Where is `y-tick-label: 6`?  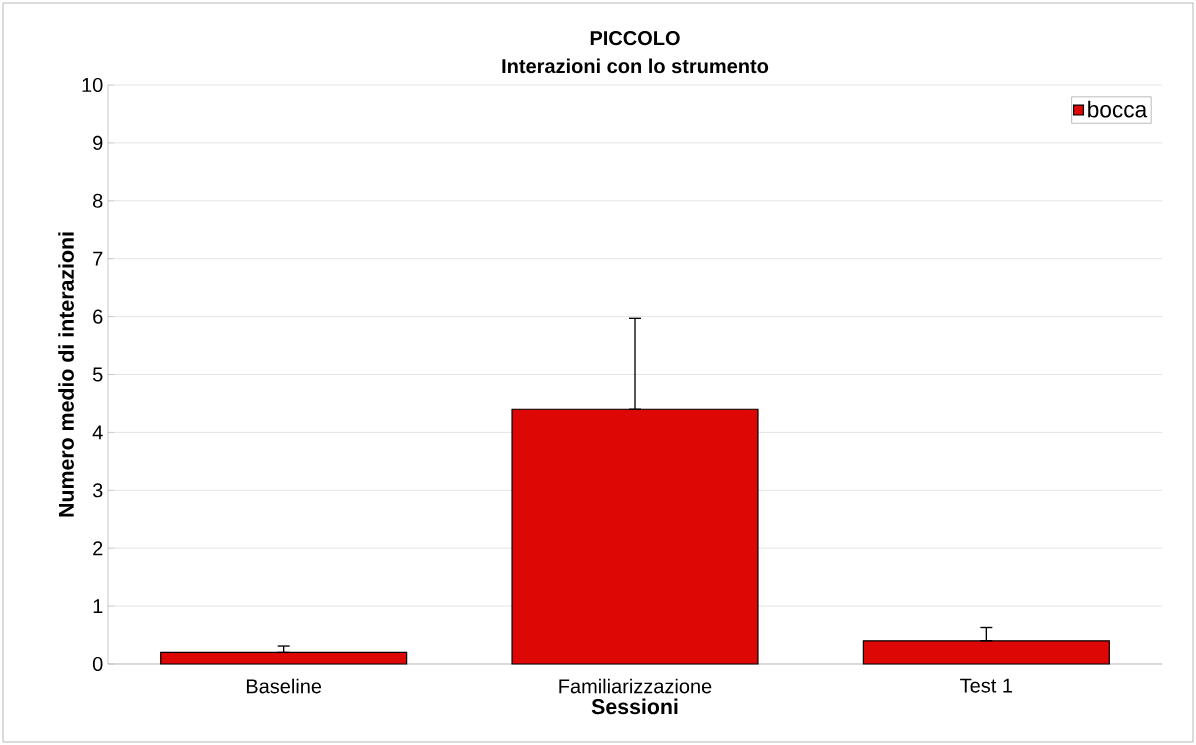
y-tick-label: 6 is located at coordinates (98, 316).